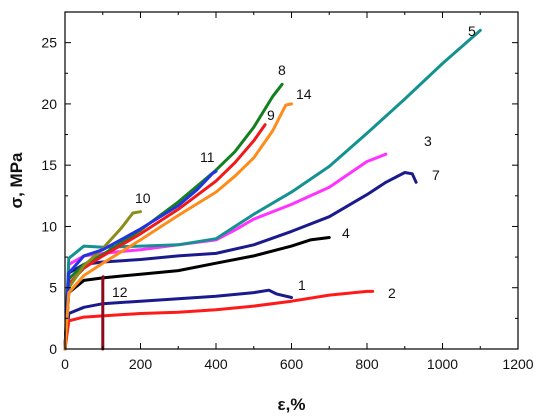  What do you see at coordinates (143, 198) in the screenshot?
I see `curve-label-10: 10` at bounding box center [143, 198].